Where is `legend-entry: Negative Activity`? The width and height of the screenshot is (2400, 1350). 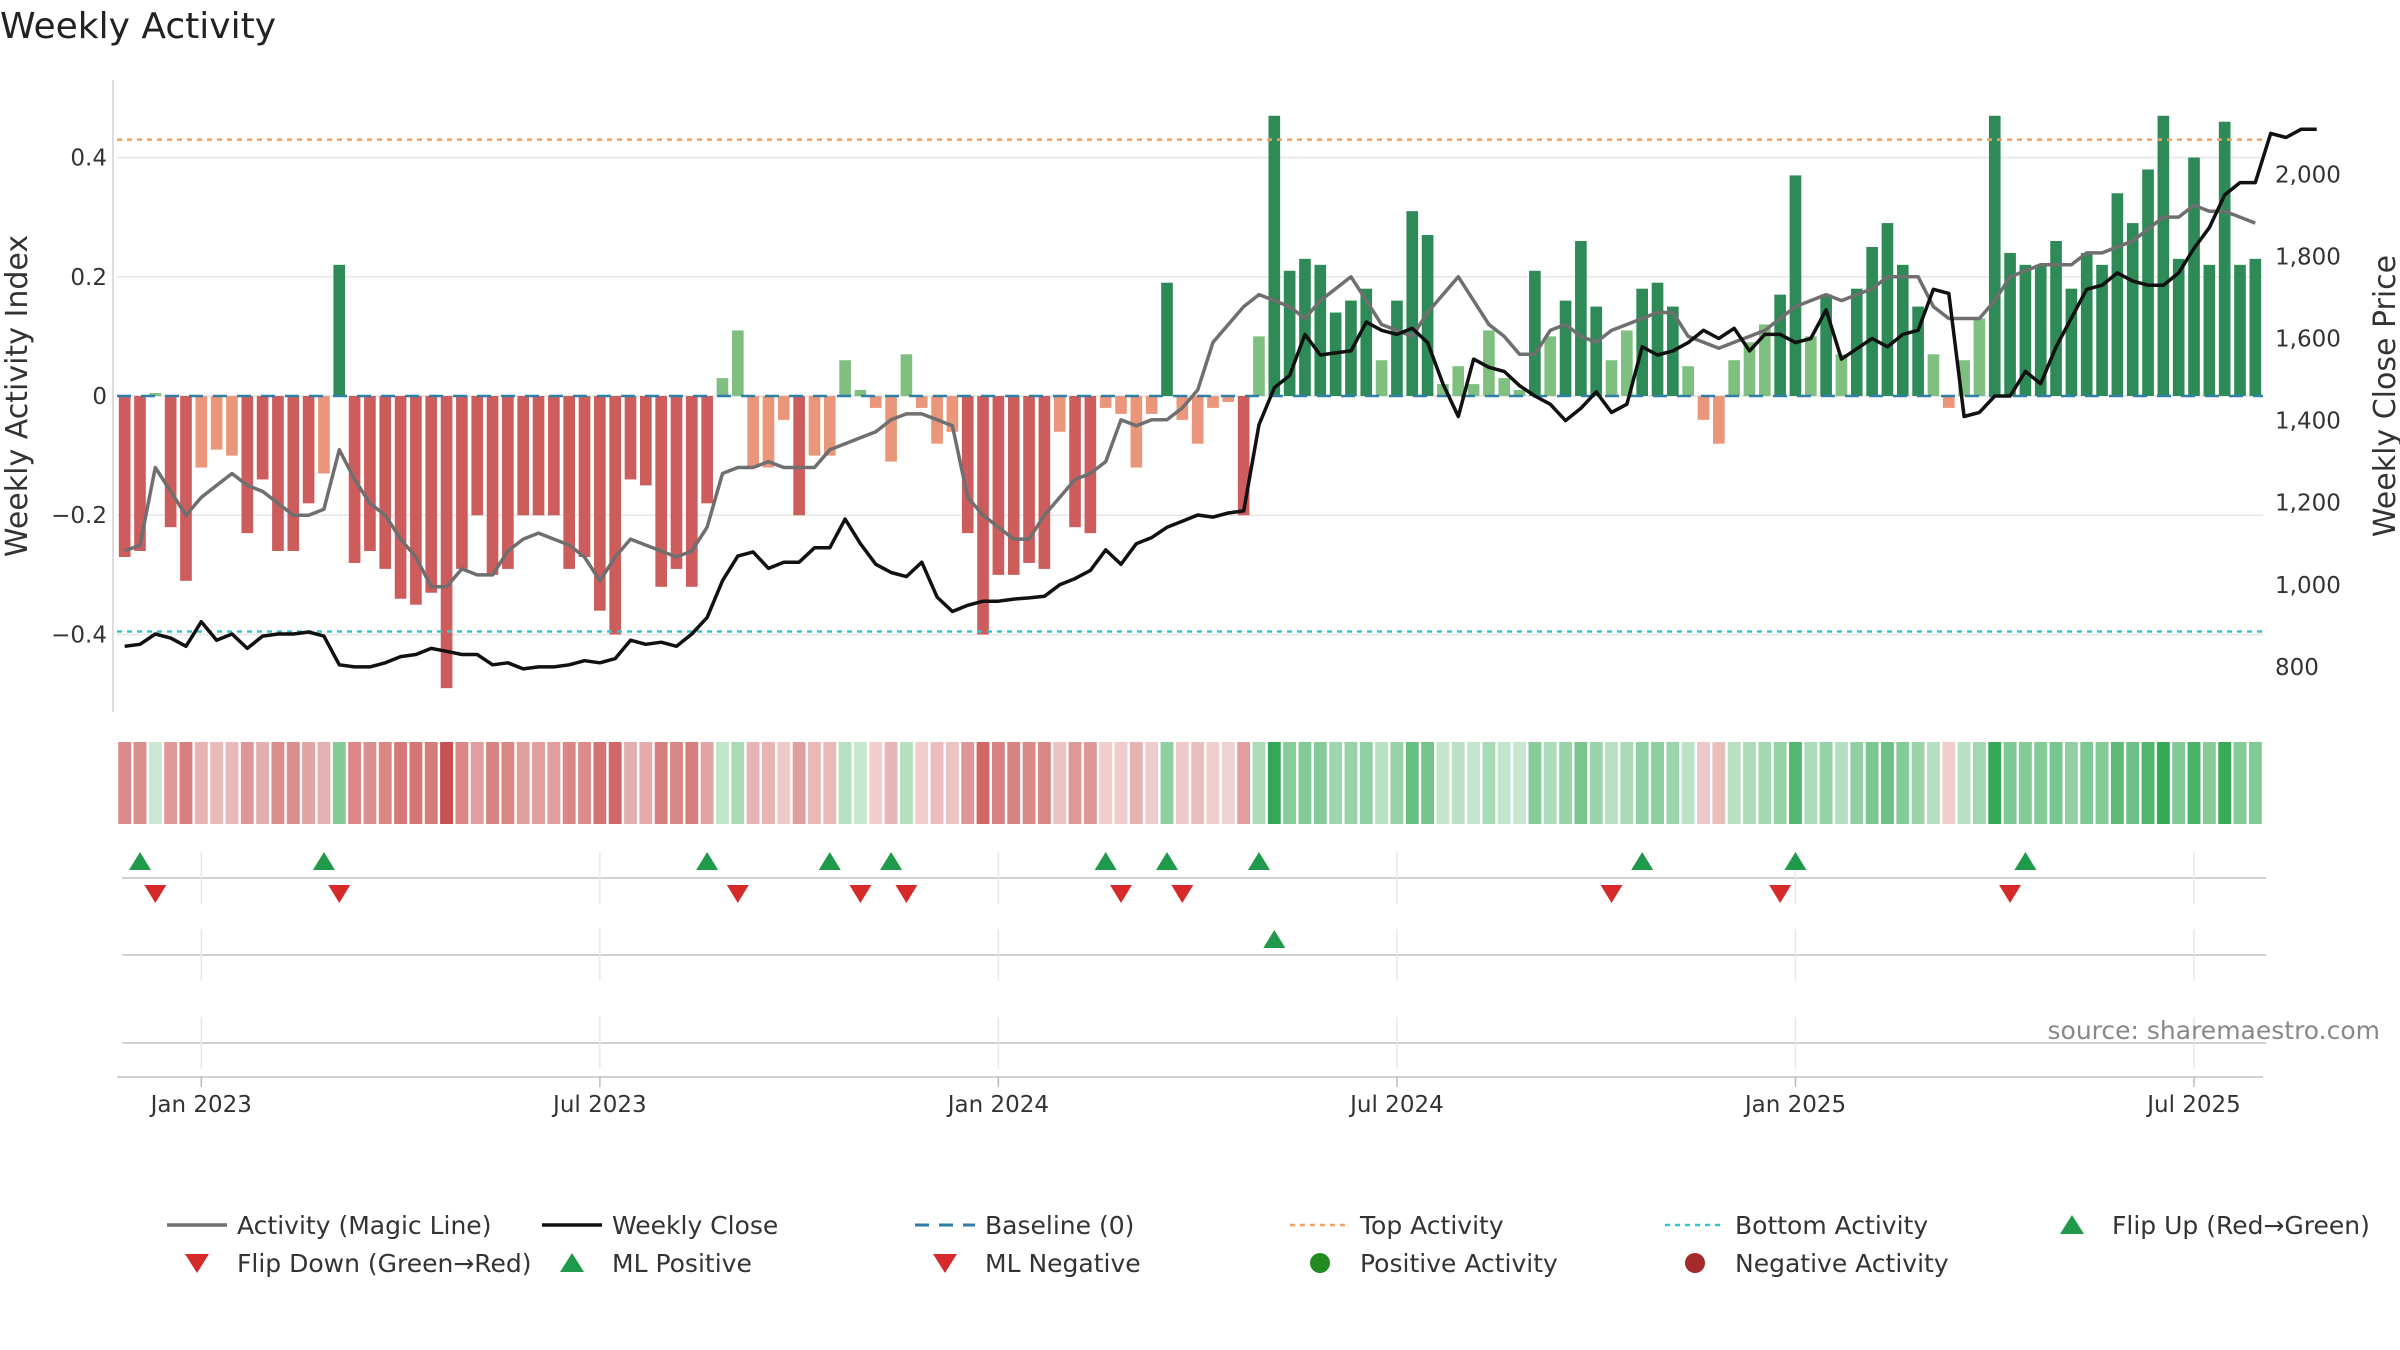
legend-entry: Negative Activity is located at coordinates (1817, 1263).